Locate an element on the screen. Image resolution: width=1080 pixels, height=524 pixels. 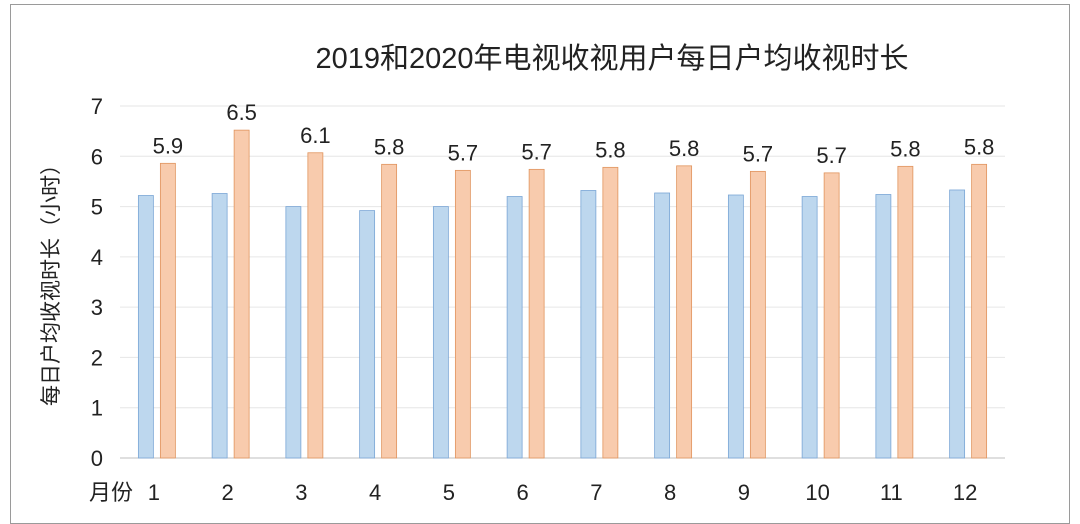
x-tick-label: 12 is located at coordinates (965, 492).